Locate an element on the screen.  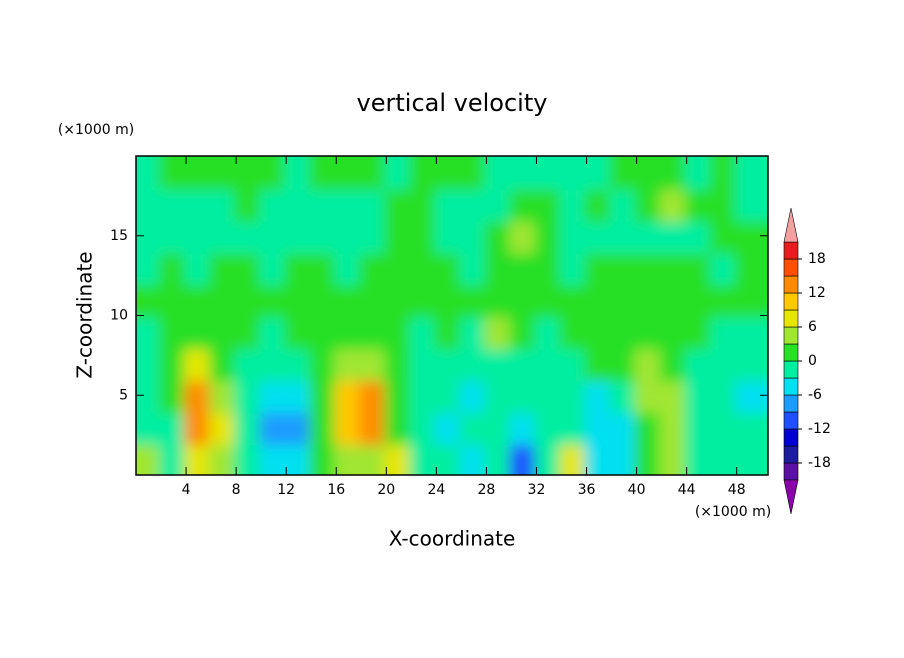
chart-title: vertical velocity is located at coordinates (452, 103).